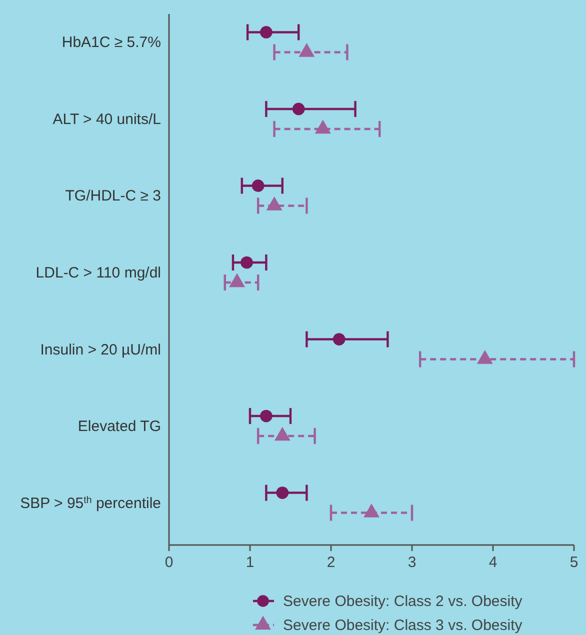 Image resolution: width=586 pixels, height=635 pixels. Describe the element at coordinates (111, 43) in the screenshot. I see `y-tick-label: HbA1C ≥ 5.7%` at that location.